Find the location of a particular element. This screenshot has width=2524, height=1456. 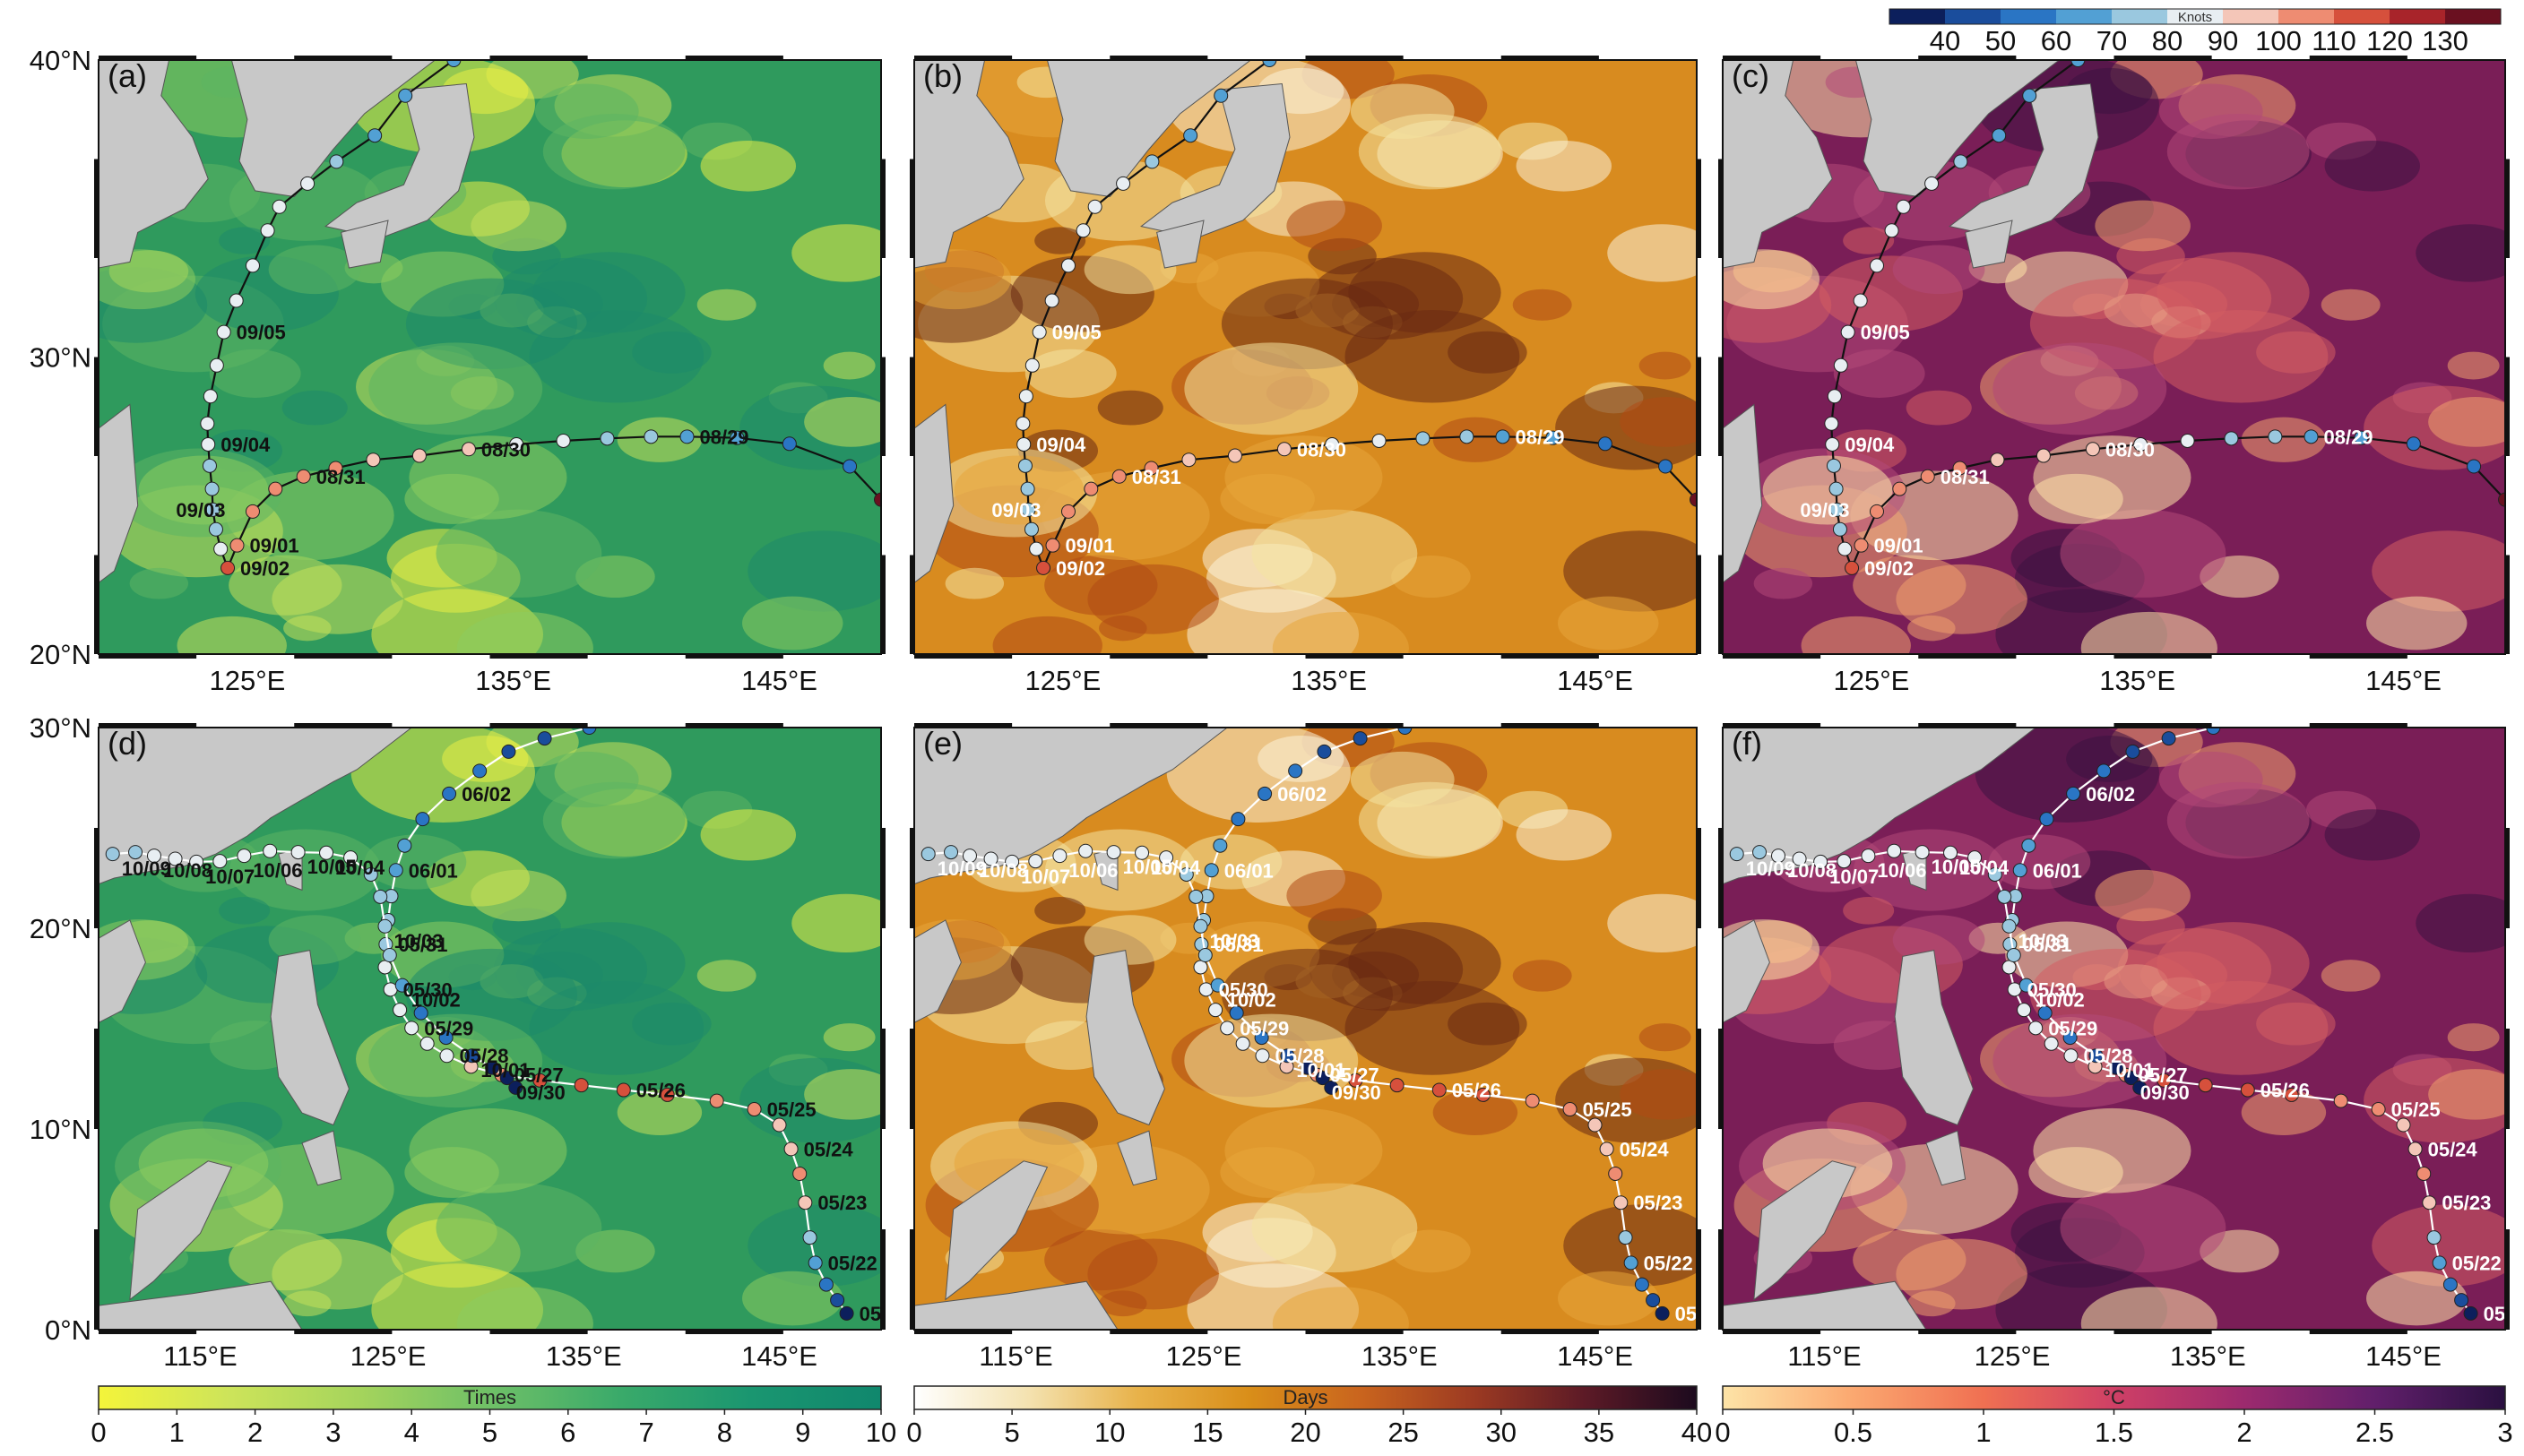

track-date-label: 10/04 is located at coordinates (360, 868).